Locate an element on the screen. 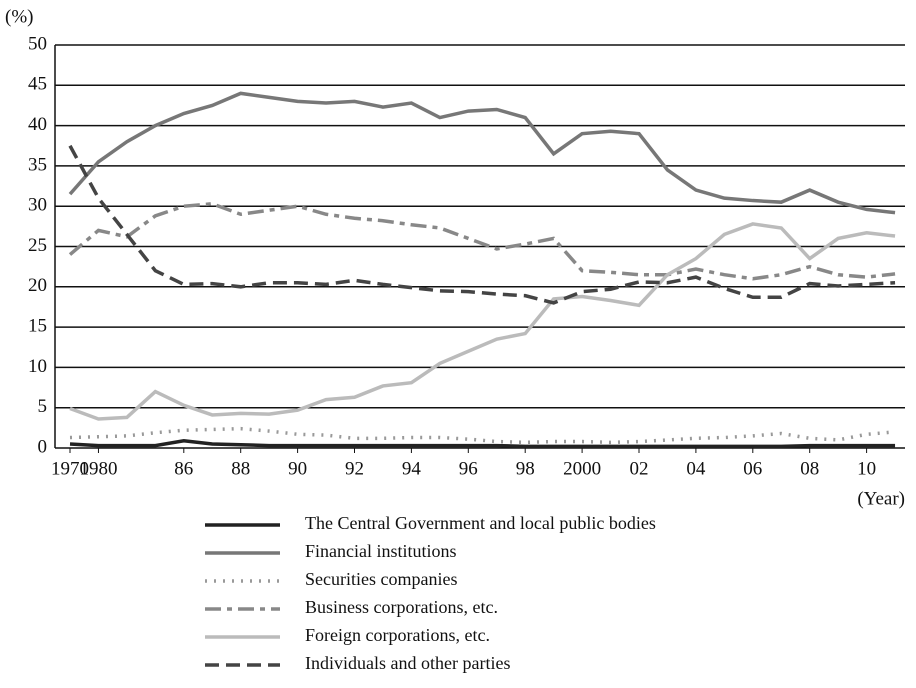  x-tick-label: 1970 is located at coordinates (70, 468).